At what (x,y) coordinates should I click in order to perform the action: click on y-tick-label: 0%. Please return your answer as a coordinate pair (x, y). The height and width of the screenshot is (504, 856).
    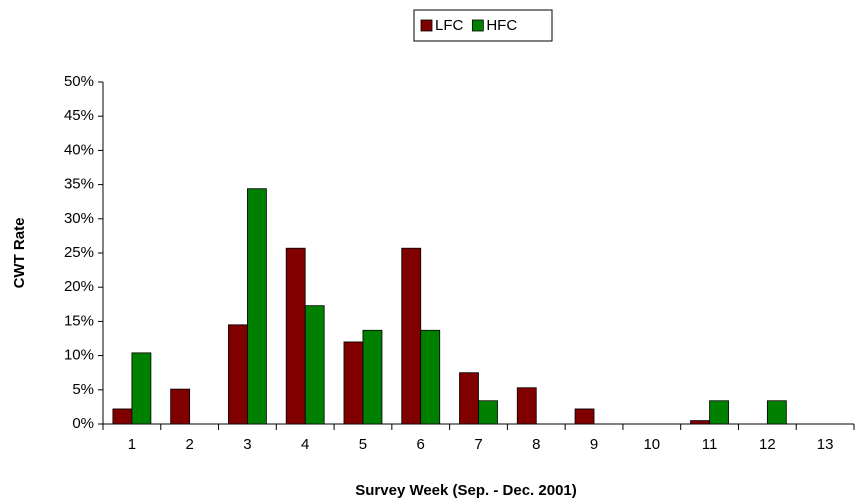
    Looking at the image, I should click on (83, 423).